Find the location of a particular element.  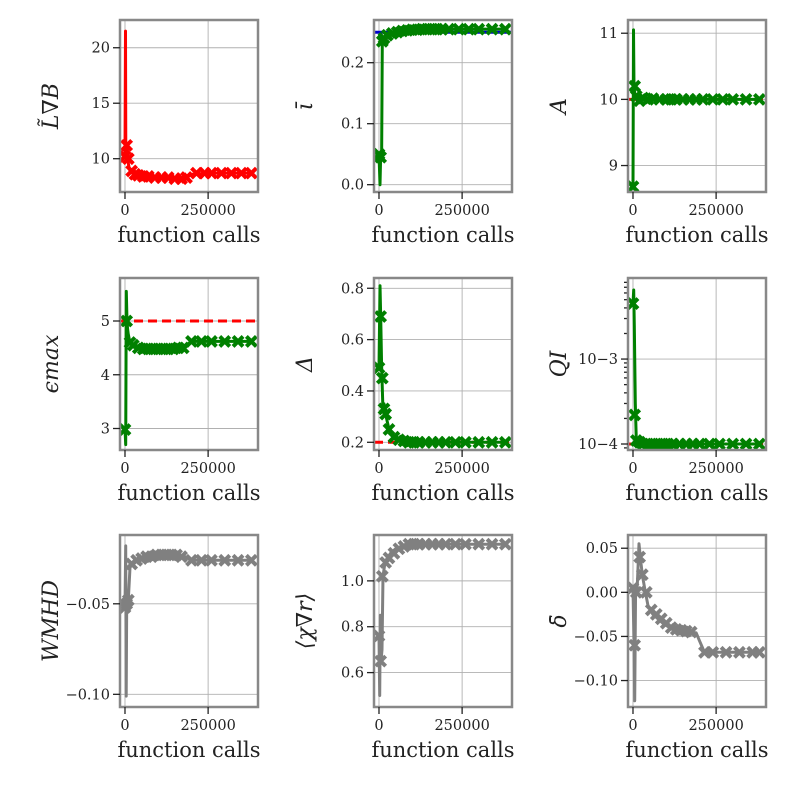

subplot-6: 0 250000 10−4 10−3 function calls QI is located at coordinates (658, 390).